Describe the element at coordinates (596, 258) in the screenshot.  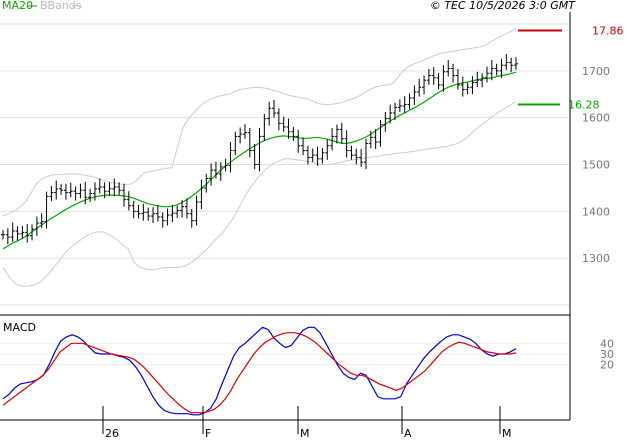
I see `price-tick-label: 1300` at that location.